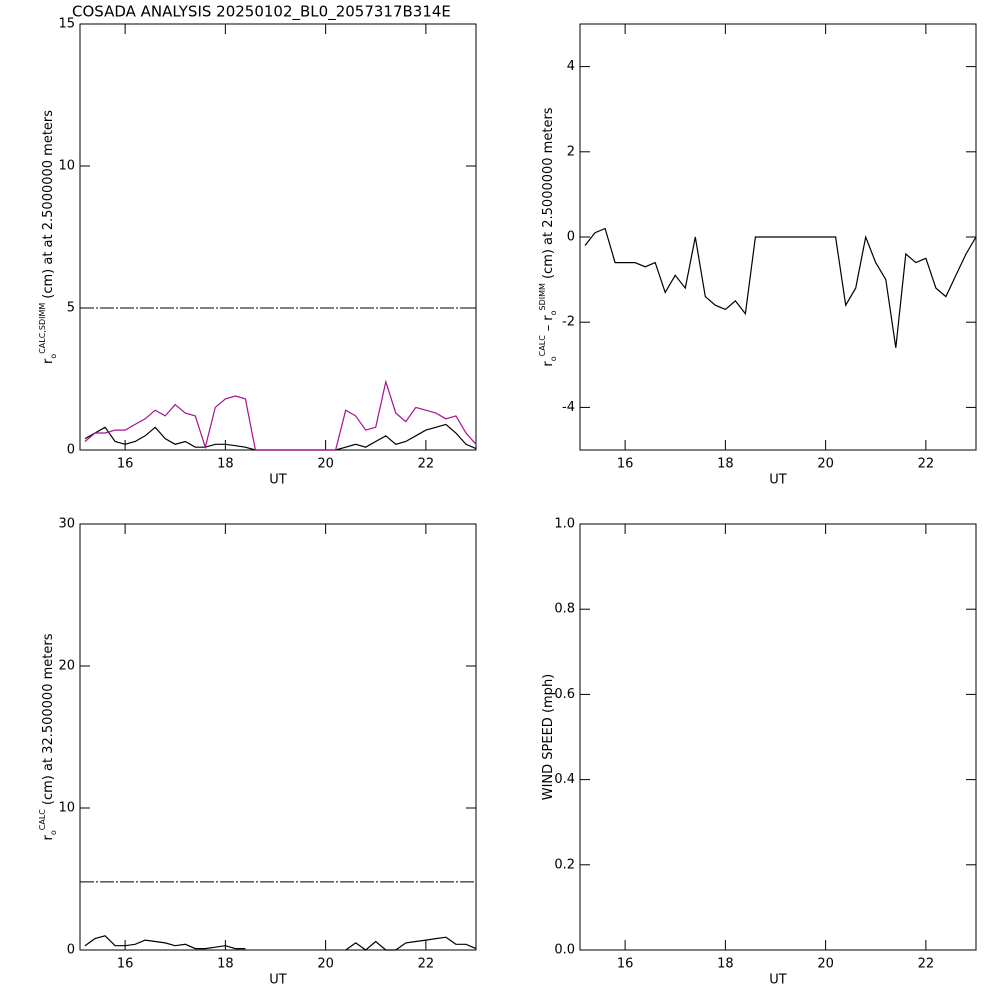 This screenshot has height=1000, width=1000. What do you see at coordinates (548, 328) in the screenshot?
I see `y-label-part: –` at bounding box center [548, 328].